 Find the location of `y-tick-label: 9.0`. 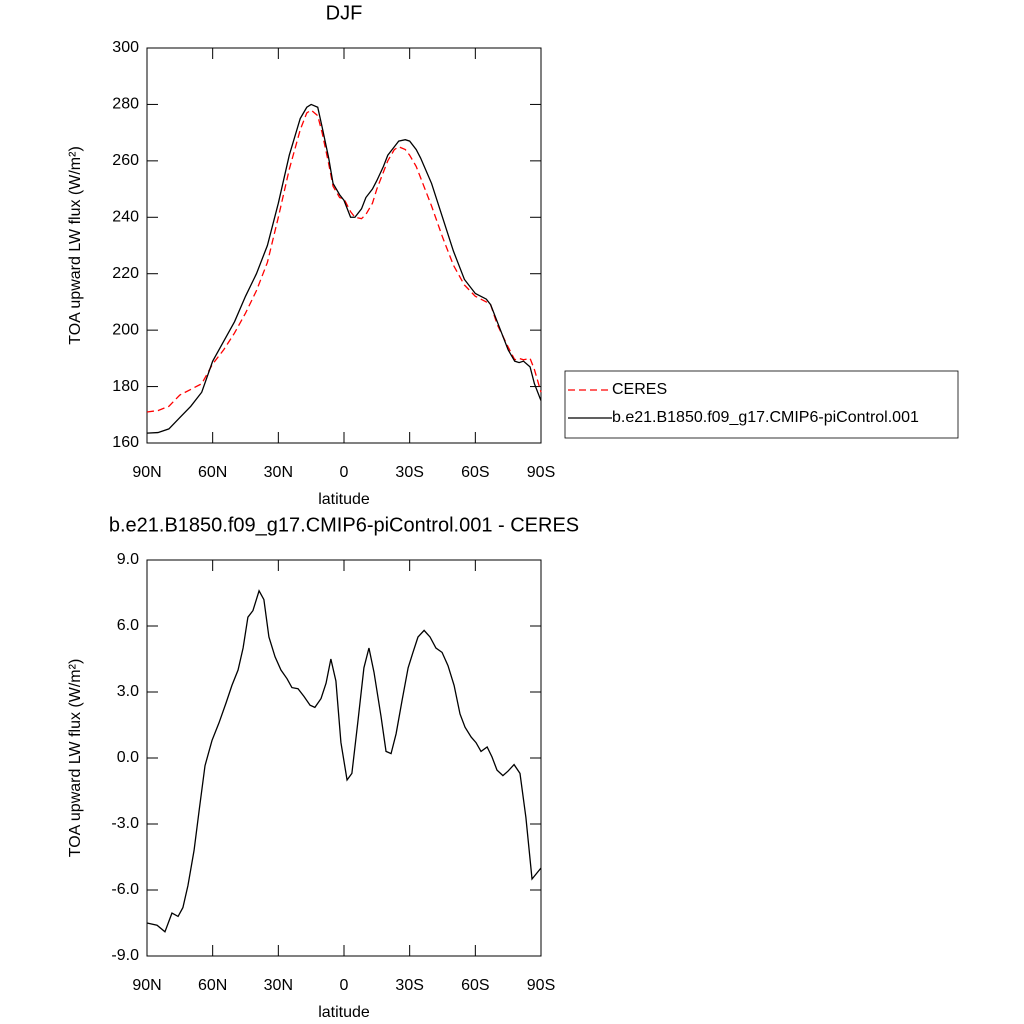

y-tick-label: 9.0 is located at coordinates (128, 559).